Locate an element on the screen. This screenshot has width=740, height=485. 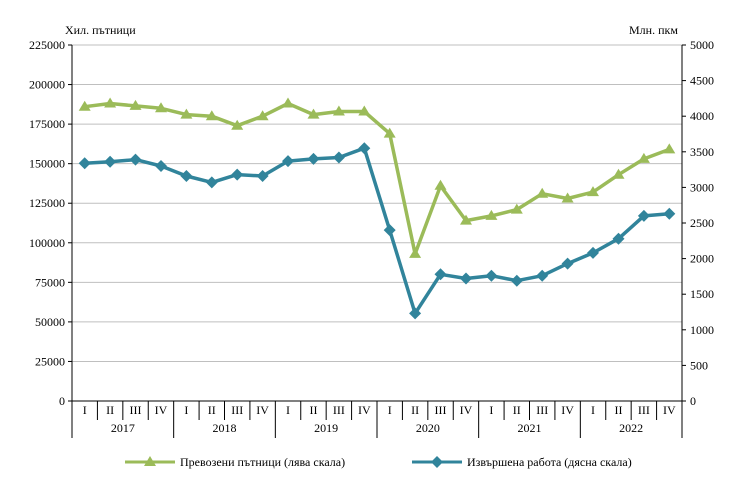
right-tick-label: 4000 is located at coordinates (702, 116).